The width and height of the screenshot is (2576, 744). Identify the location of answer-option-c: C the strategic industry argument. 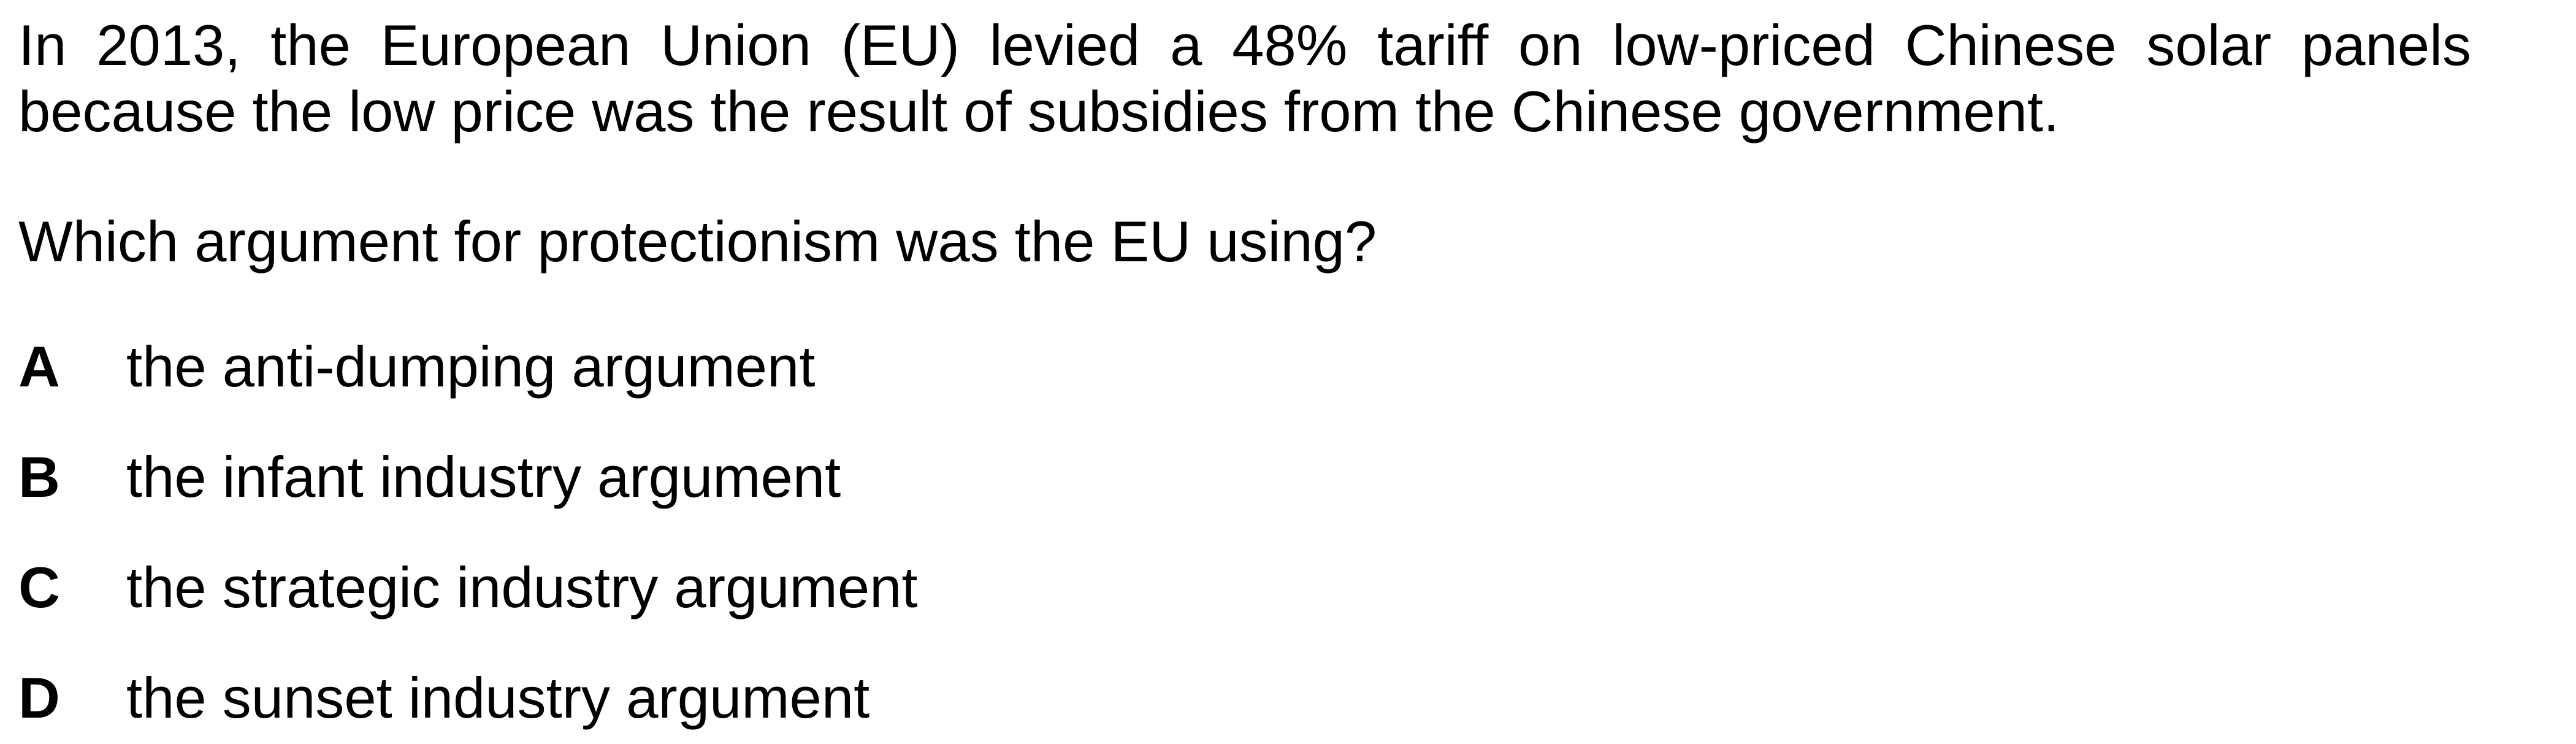
(468, 587).